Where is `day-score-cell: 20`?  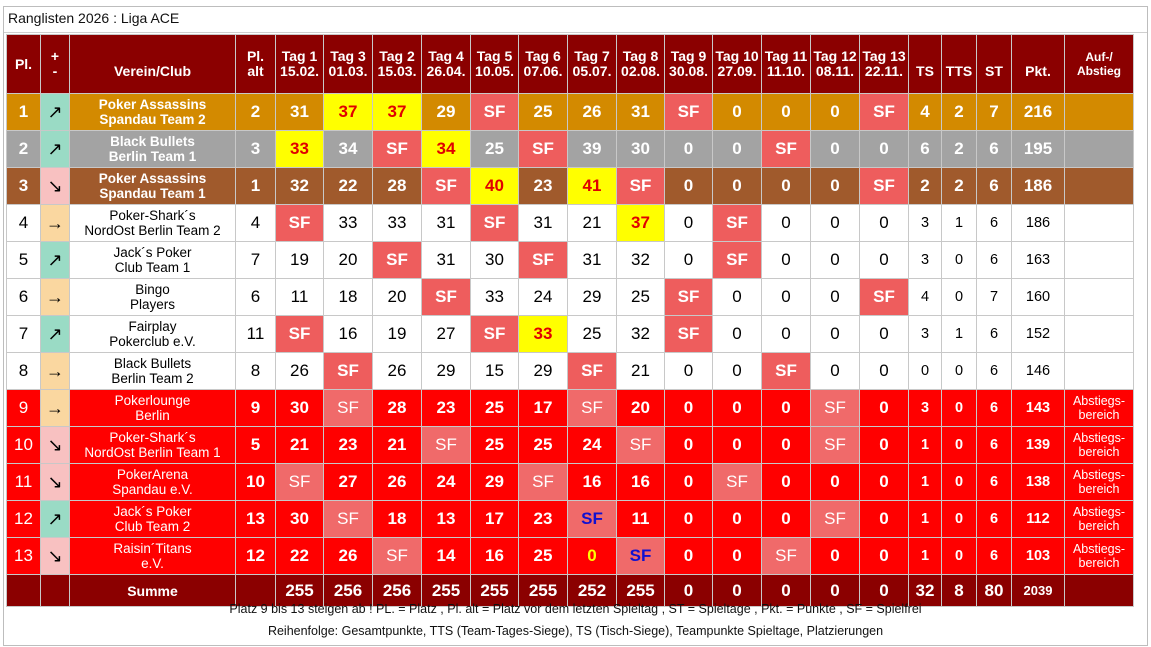 day-score-cell: 20 is located at coordinates (397, 297).